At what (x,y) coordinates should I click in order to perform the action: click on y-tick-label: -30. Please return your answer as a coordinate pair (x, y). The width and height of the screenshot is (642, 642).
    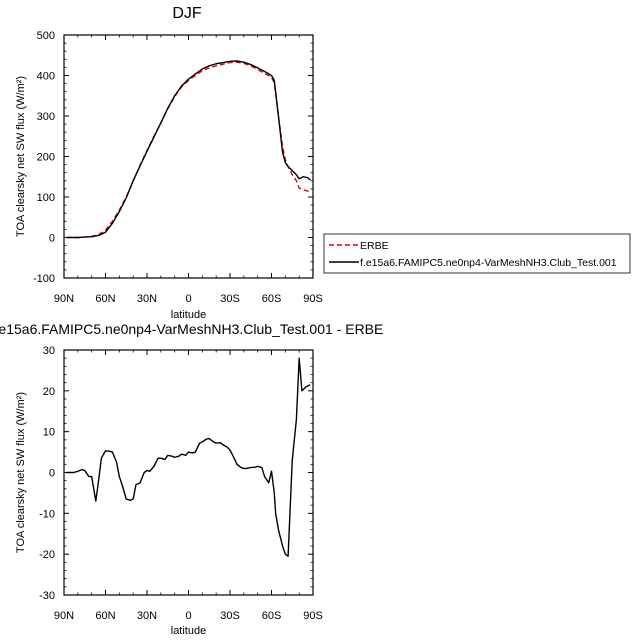
    Looking at the image, I should click on (47, 596).